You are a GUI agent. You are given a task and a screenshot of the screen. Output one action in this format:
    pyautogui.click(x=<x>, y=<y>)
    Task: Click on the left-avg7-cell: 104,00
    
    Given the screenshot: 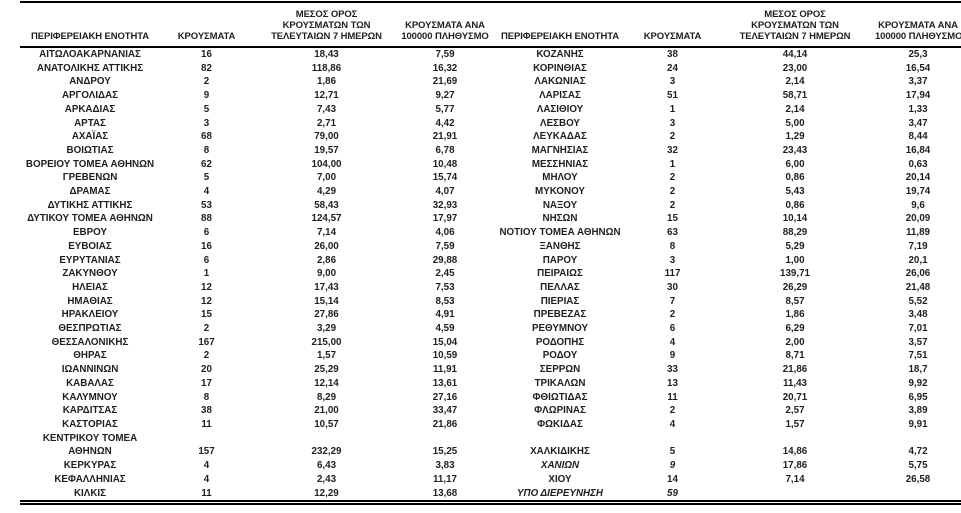 What is the action you would take?
    pyautogui.click(x=326, y=164)
    